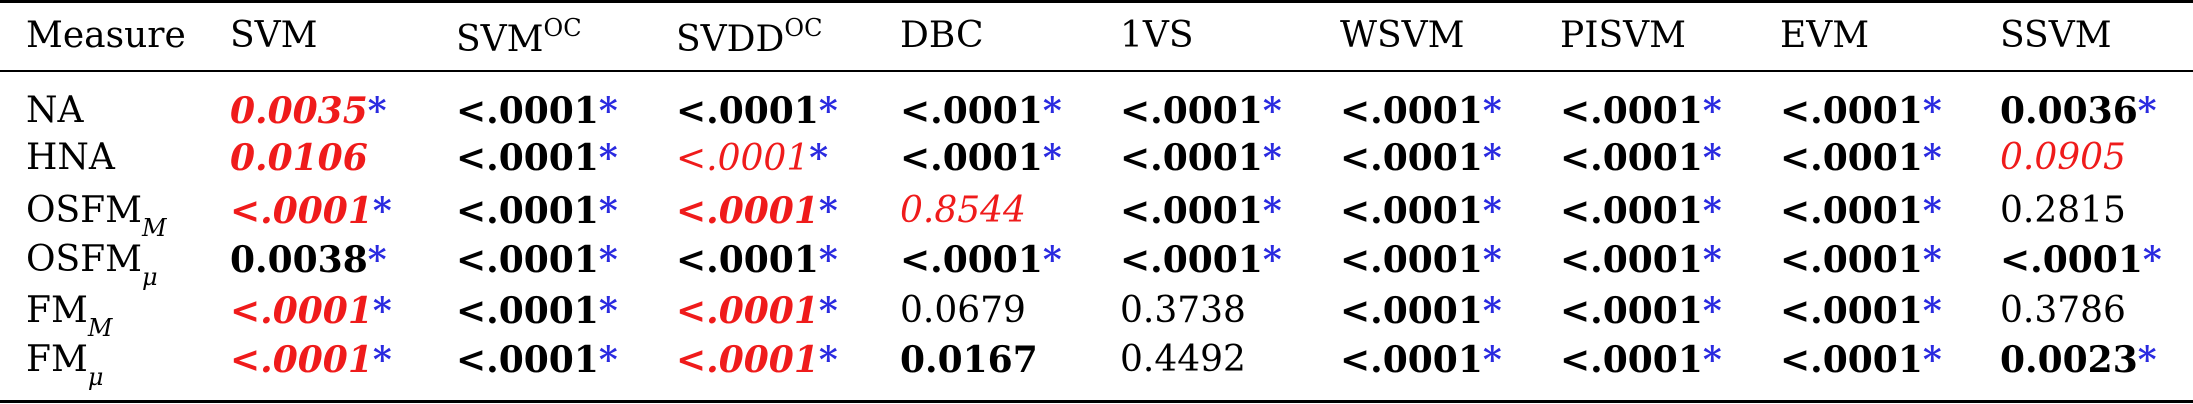 Image resolution: width=2193 pixels, height=404 pixels. I want to click on p-value: 0.3738, so click(1183, 310).